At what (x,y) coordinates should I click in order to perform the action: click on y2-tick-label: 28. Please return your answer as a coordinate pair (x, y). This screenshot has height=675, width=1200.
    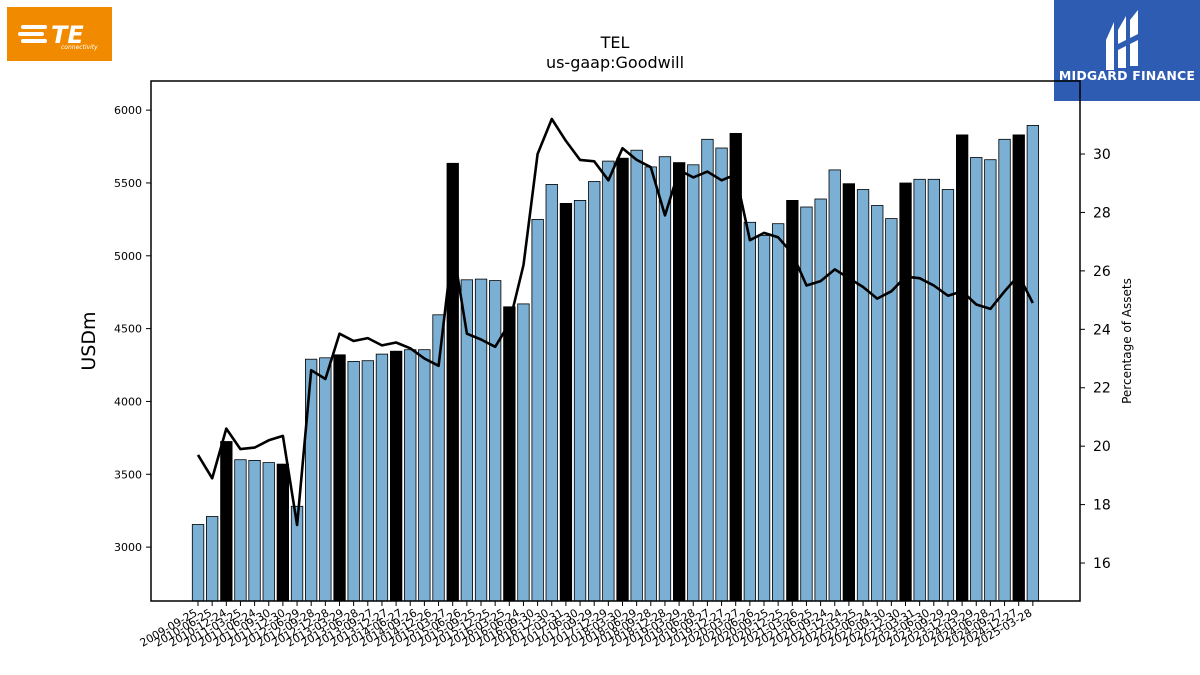
    Looking at the image, I should click on (1102, 213).